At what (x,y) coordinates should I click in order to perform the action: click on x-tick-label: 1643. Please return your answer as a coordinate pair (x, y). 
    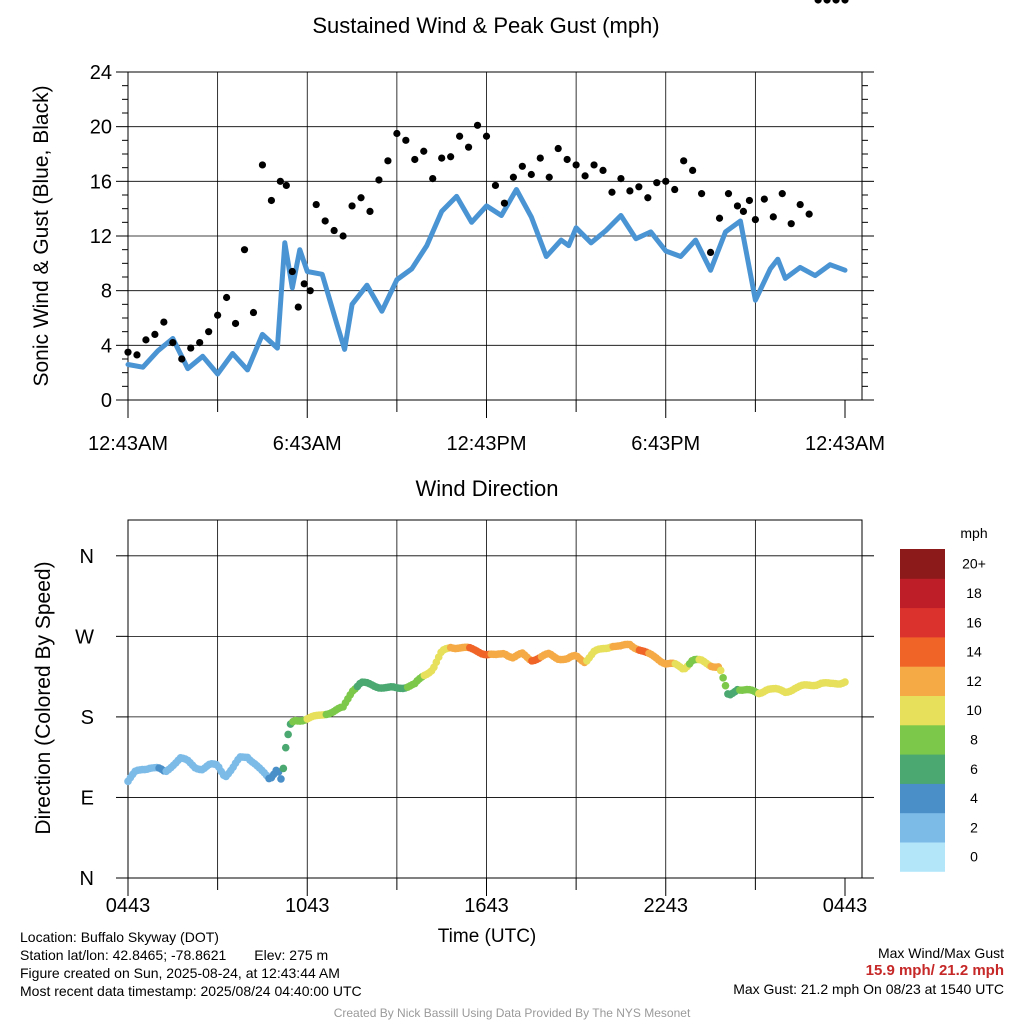
    Looking at the image, I should click on (486, 906).